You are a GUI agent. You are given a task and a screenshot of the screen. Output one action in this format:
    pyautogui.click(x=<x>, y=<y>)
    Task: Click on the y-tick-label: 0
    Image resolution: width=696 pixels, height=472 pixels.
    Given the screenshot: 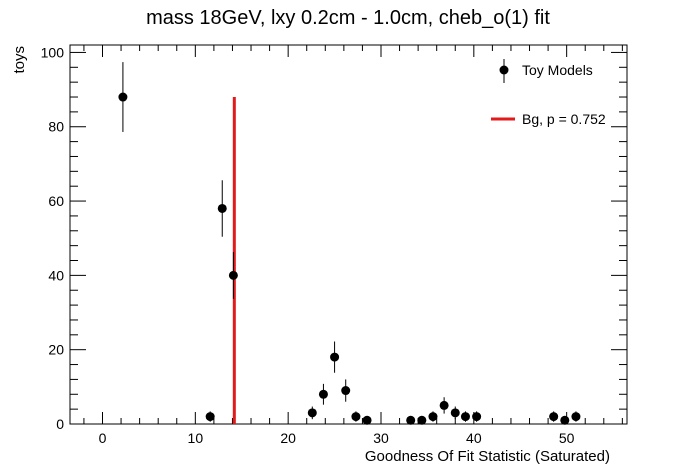 What is the action you would take?
    pyautogui.click(x=60, y=424)
    